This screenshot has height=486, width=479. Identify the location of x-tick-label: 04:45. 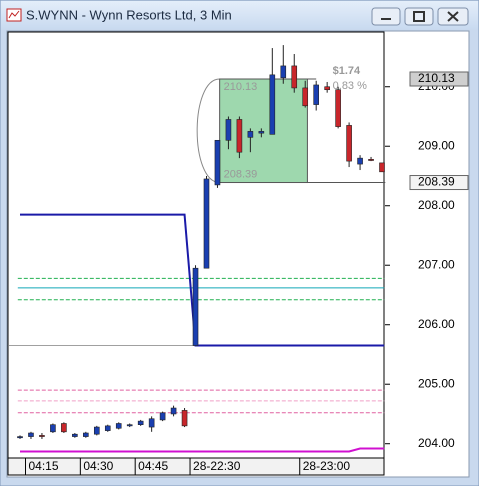
(153, 466).